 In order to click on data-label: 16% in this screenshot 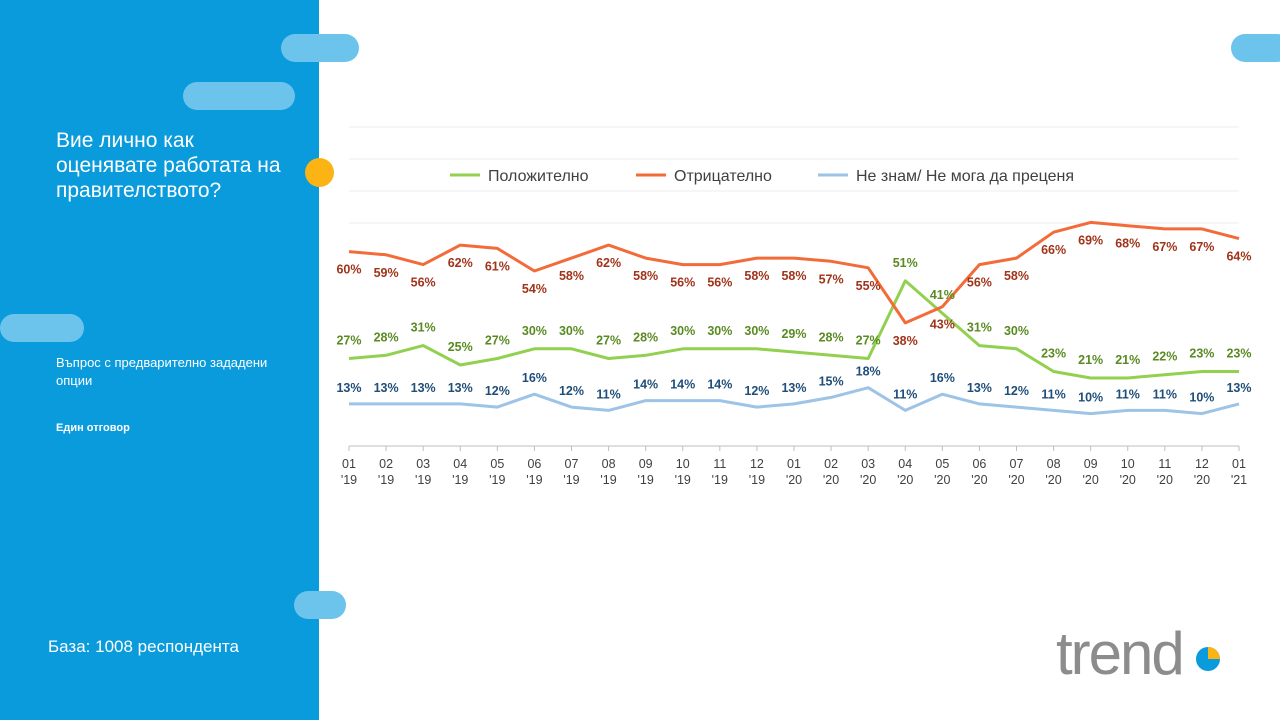, I will do `click(942, 378)`.